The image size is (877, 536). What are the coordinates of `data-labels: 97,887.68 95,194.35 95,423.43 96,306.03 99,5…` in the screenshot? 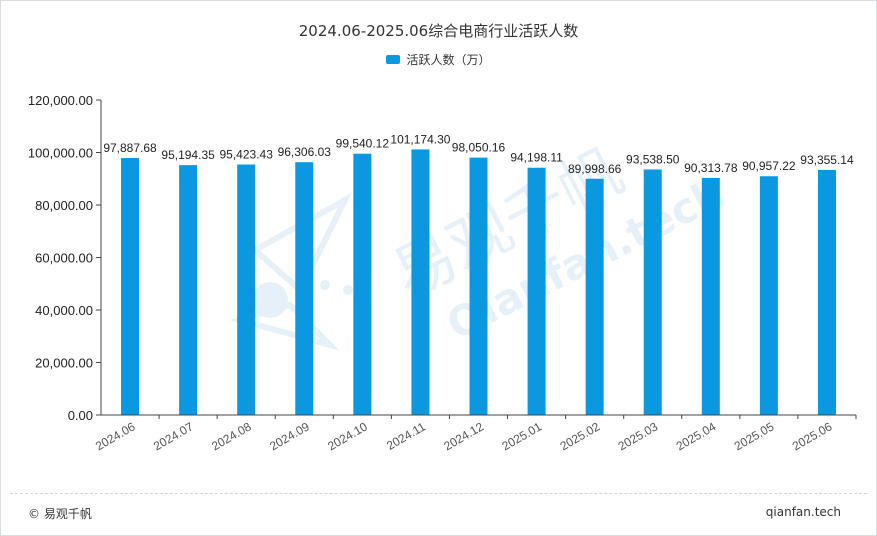 It's located at (478, 153).